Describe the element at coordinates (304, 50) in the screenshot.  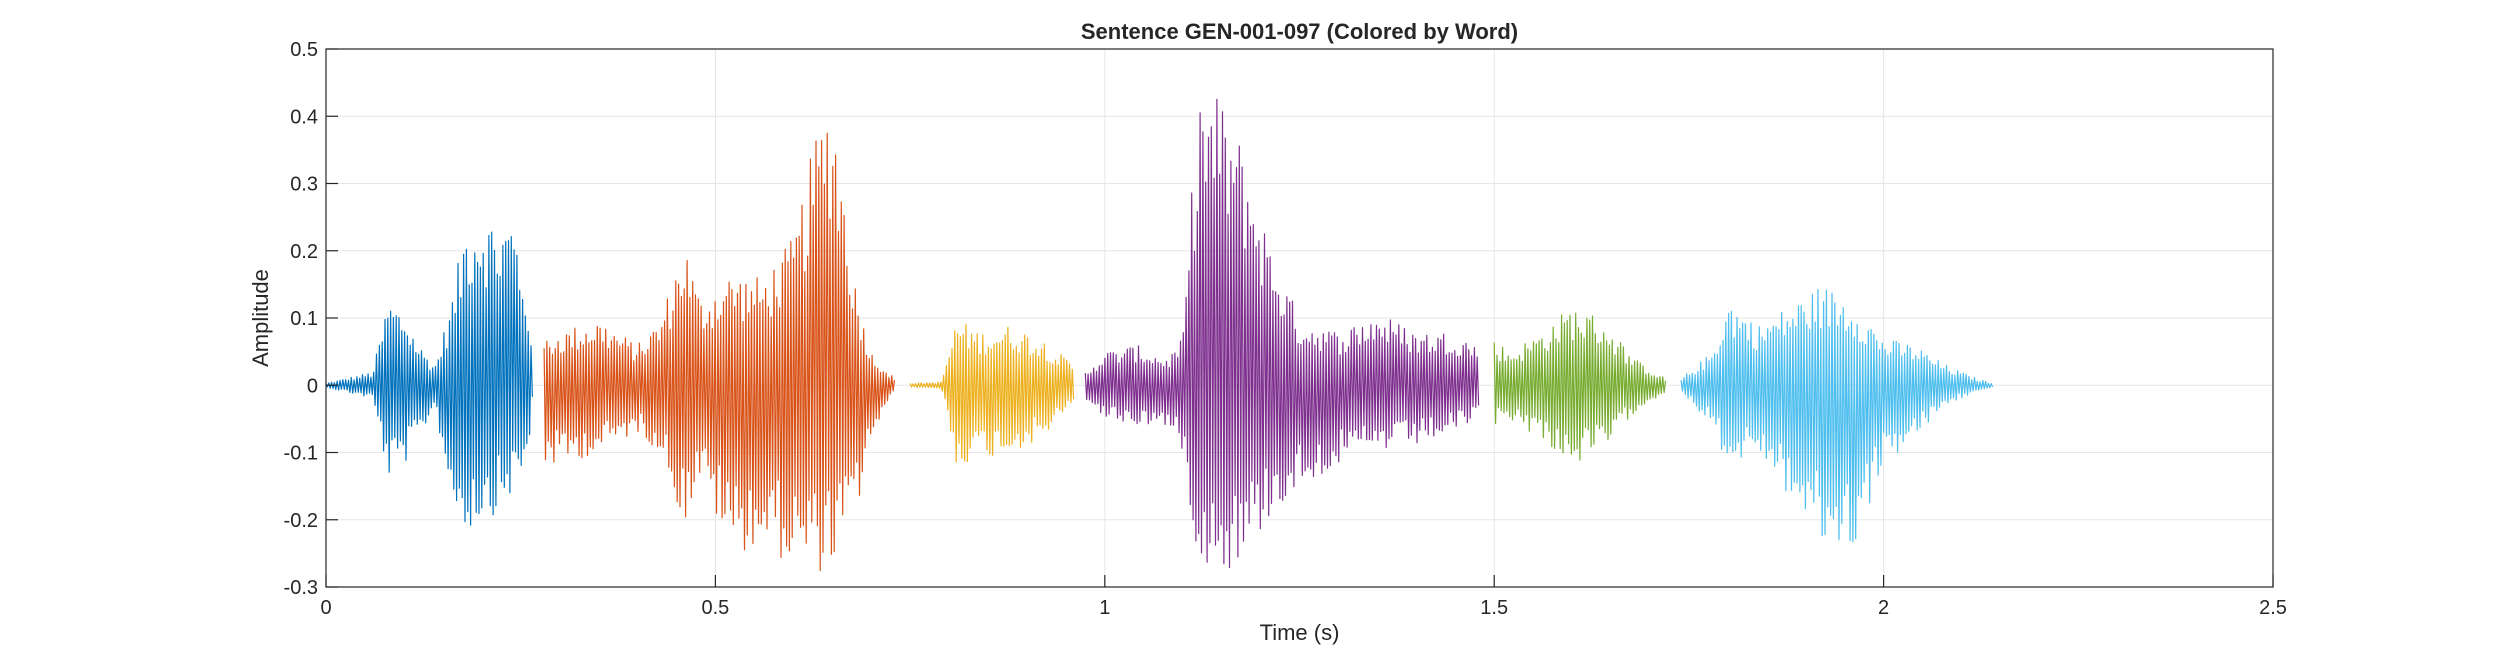
I see `y-tick-label: 0.5` at that location.